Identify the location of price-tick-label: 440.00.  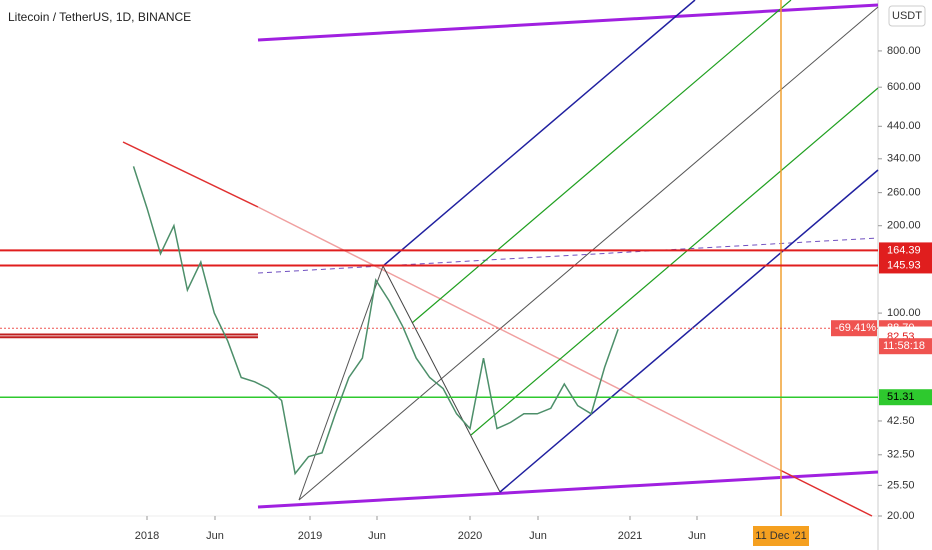
(904, 126).